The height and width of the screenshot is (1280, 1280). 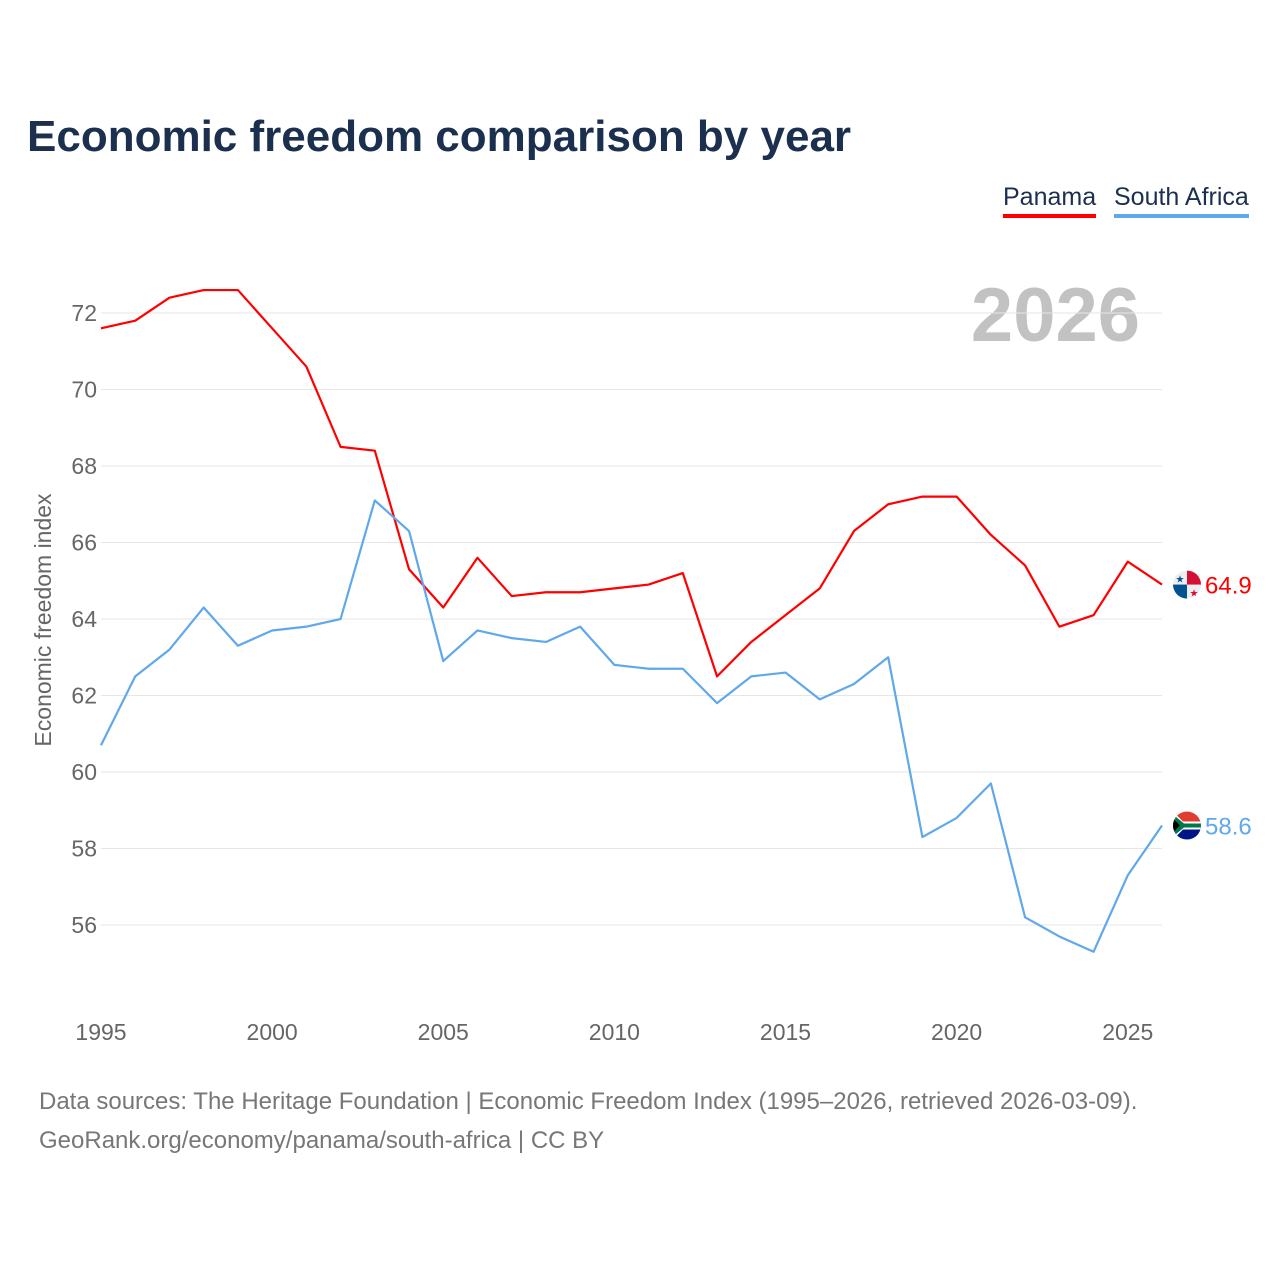 I want to click on x-tick-label: 2015, so click(x=785, y=1032).